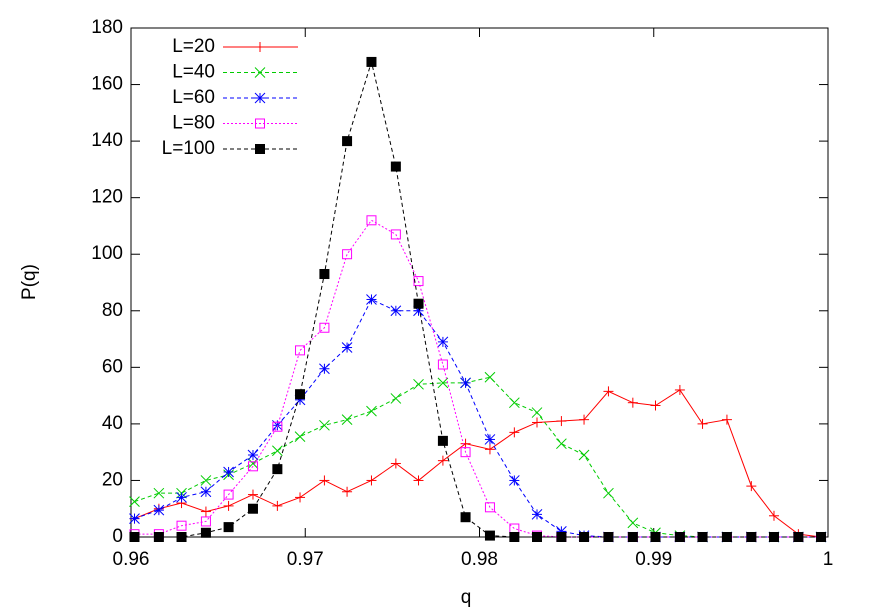 This screenshot has width=872, height=614. I want to click on x-axis-label: q, so click(466, 597).